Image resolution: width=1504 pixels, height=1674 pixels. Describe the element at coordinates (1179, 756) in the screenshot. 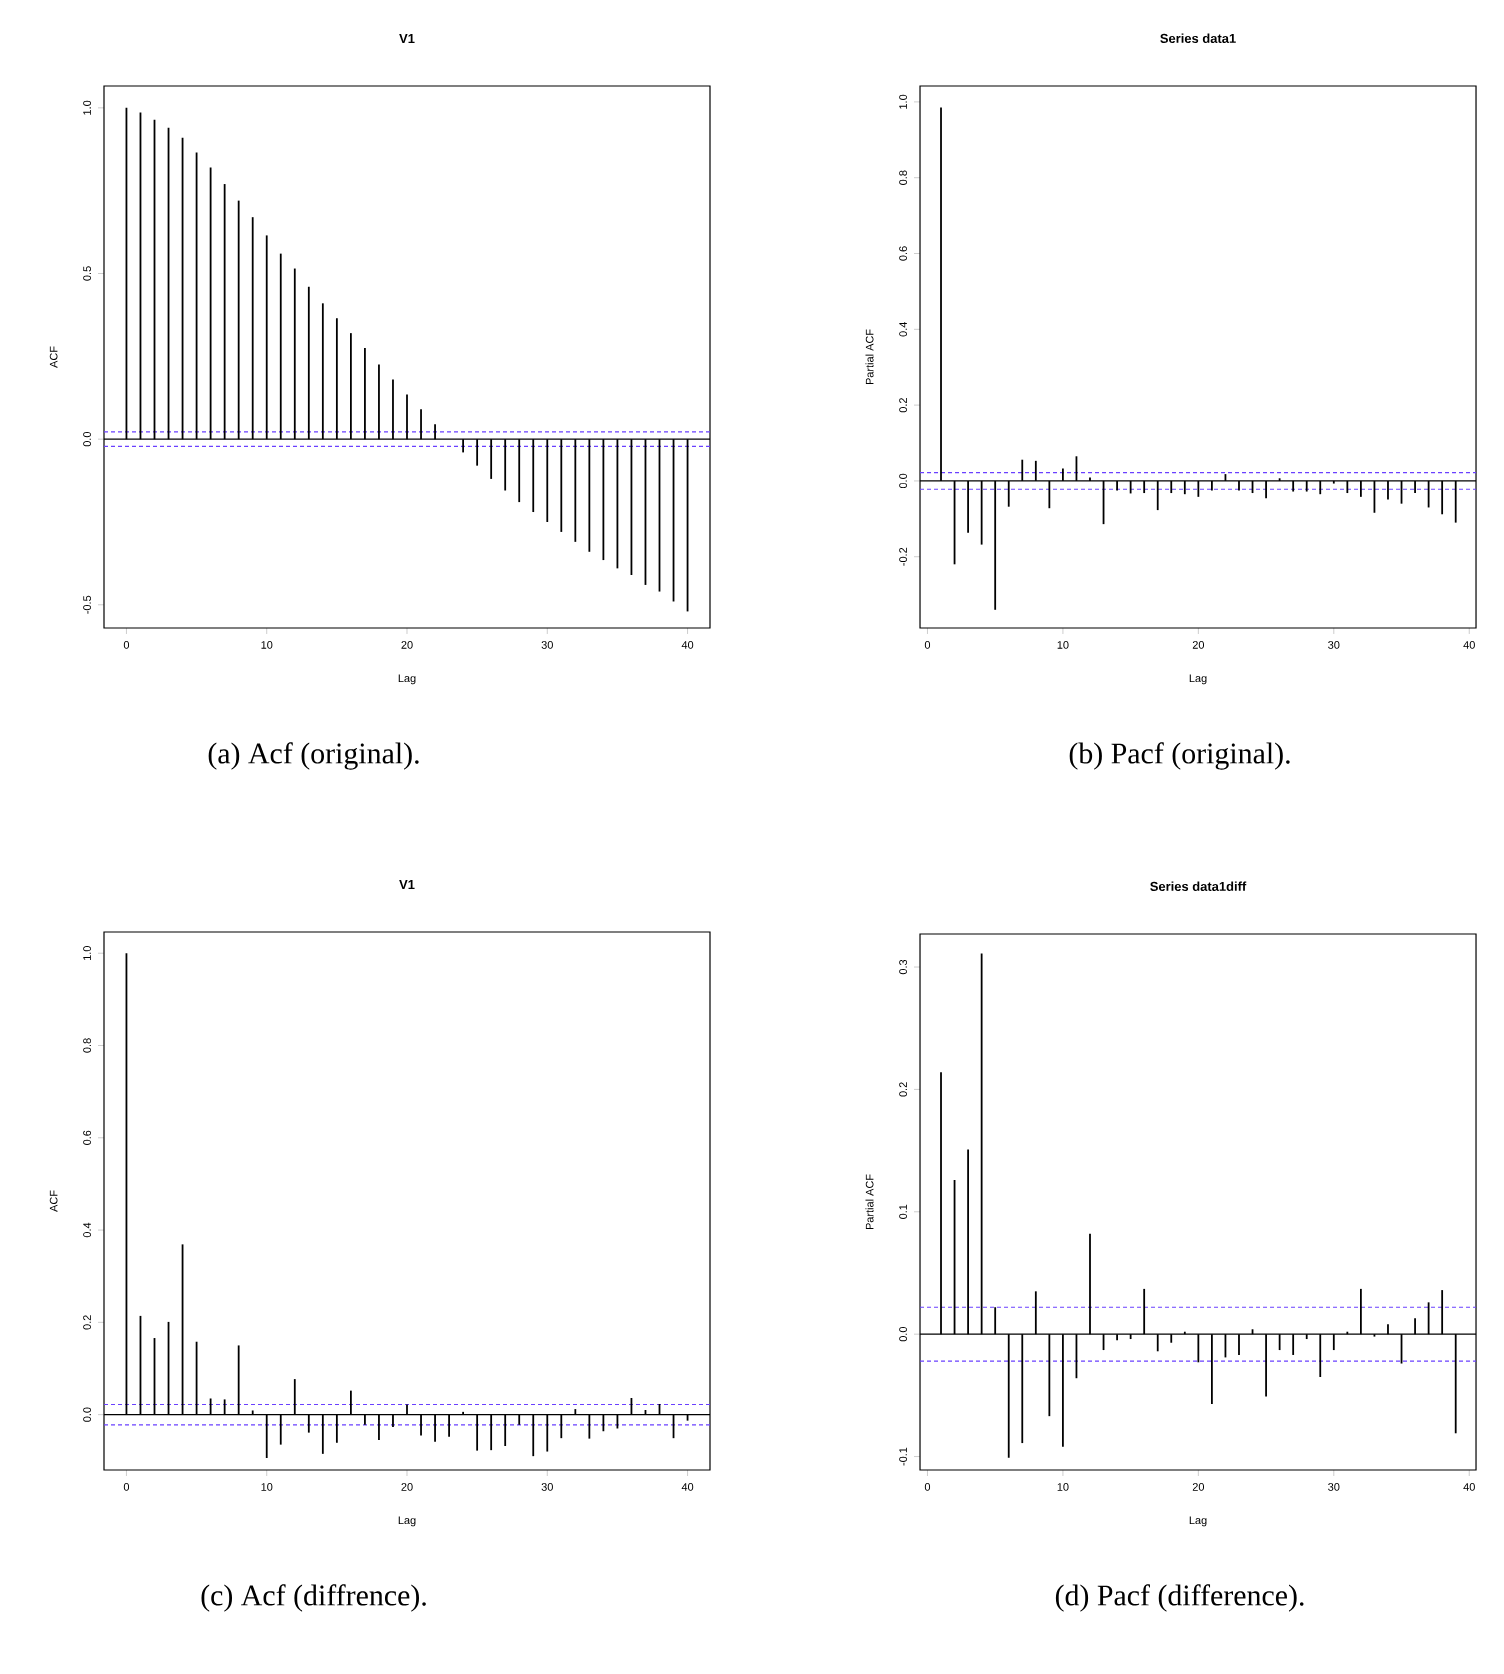

I see `text: (b) Pacf (original).` at that location.